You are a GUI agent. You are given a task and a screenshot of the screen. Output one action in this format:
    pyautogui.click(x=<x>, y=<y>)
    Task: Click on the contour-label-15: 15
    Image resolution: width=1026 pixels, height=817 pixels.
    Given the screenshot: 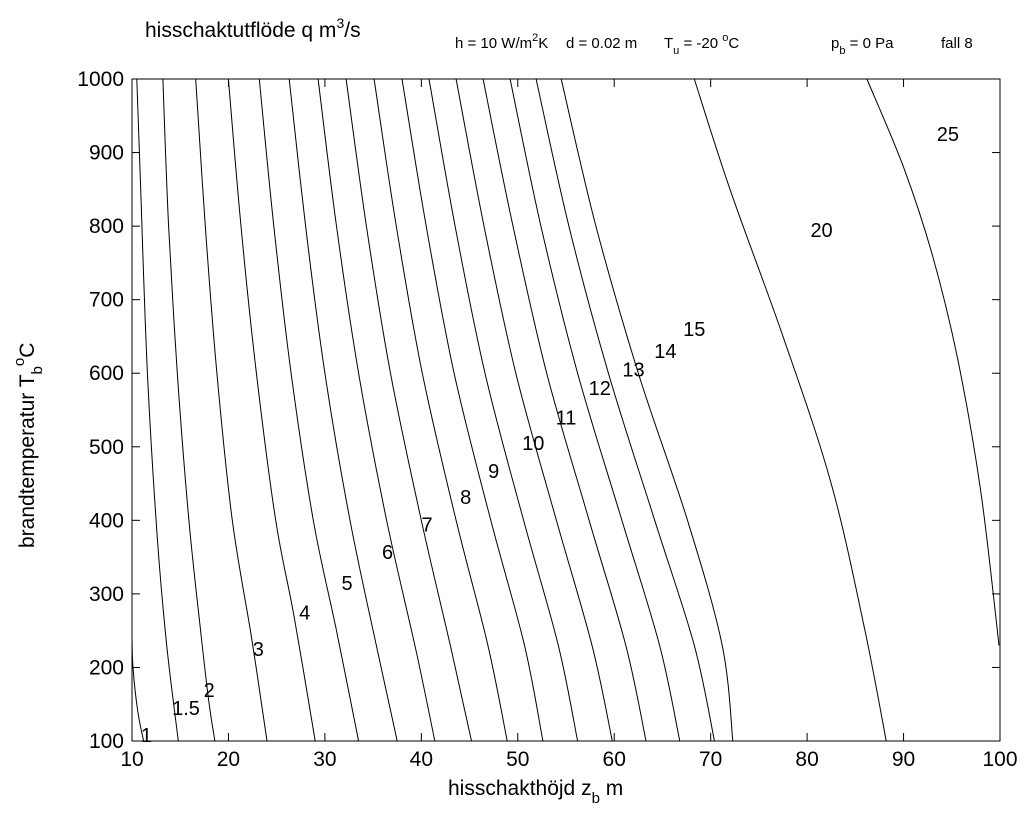 What is the action you would take?
    pyautogui.click(x=694, y=330)
    